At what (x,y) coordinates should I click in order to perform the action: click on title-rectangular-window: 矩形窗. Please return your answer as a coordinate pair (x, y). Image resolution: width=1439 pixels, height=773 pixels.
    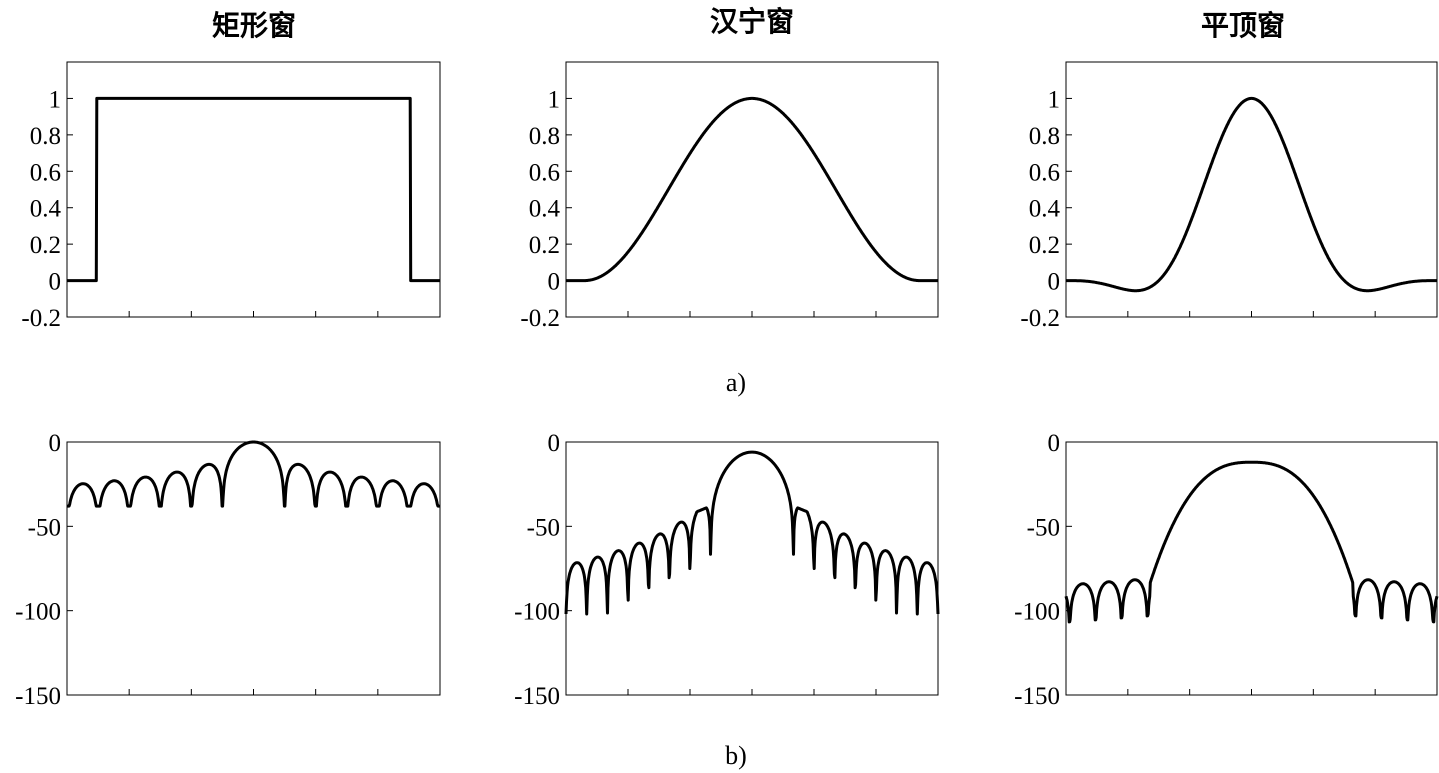
    Looking at the image, I should click on (253, 25).